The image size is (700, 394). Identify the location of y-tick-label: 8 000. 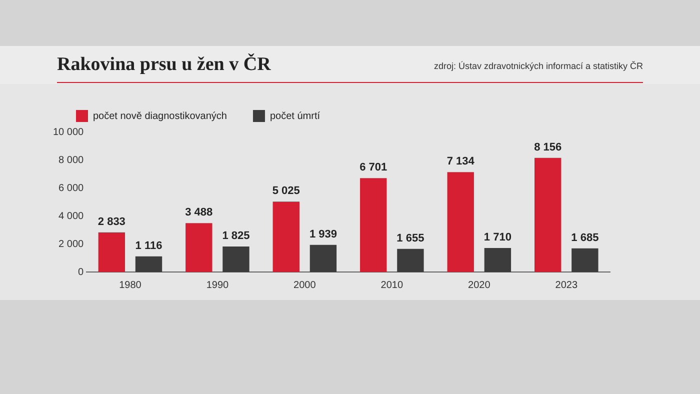
(71, 160).